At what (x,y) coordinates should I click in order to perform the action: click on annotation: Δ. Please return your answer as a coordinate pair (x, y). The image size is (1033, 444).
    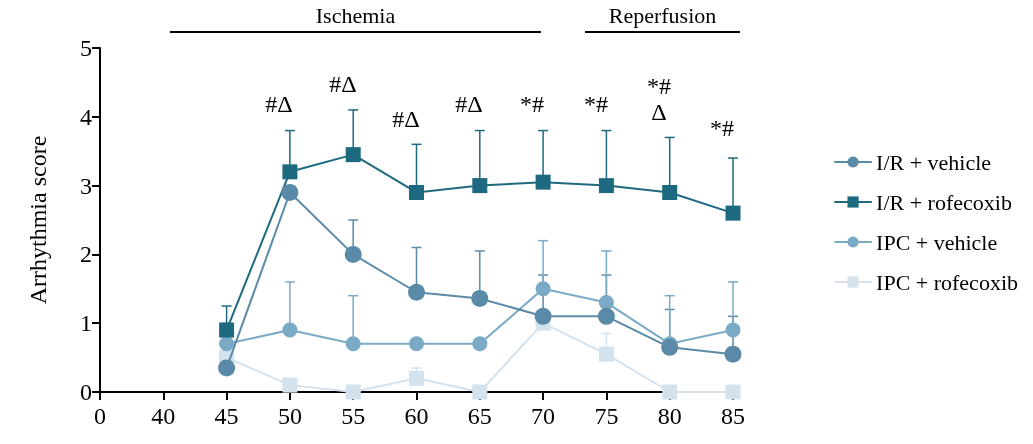
    Looking at the image, I should click on (659, 112).